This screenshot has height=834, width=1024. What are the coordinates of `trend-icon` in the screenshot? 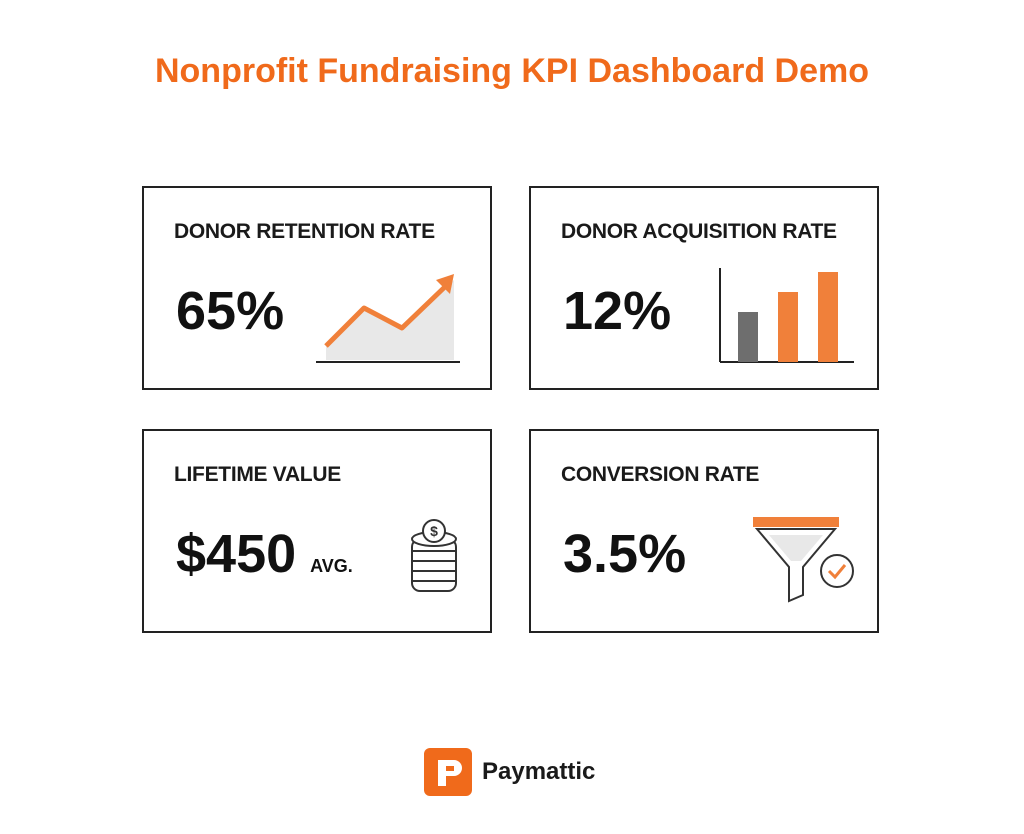 It's located at (388, 318).